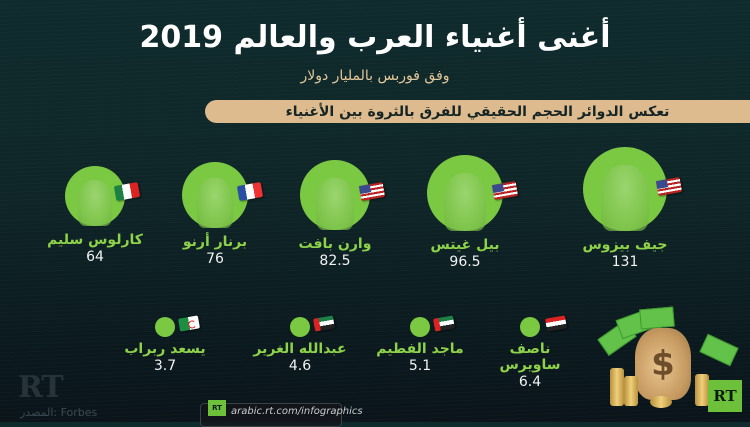 The height and width of the screenshot is (427, 750). I want to click on person-bezos: جيف بيزوس 131, so click(625, 208).